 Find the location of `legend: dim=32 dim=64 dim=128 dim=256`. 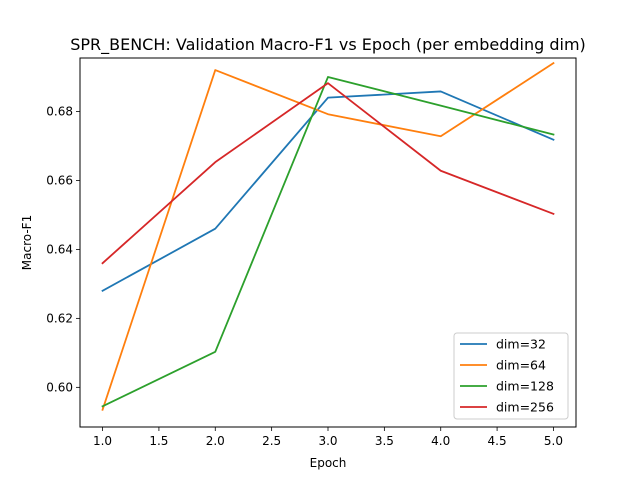

legend: dim=32 dim=64 dim=128 dim=256 is located at coordinates (511, 376).